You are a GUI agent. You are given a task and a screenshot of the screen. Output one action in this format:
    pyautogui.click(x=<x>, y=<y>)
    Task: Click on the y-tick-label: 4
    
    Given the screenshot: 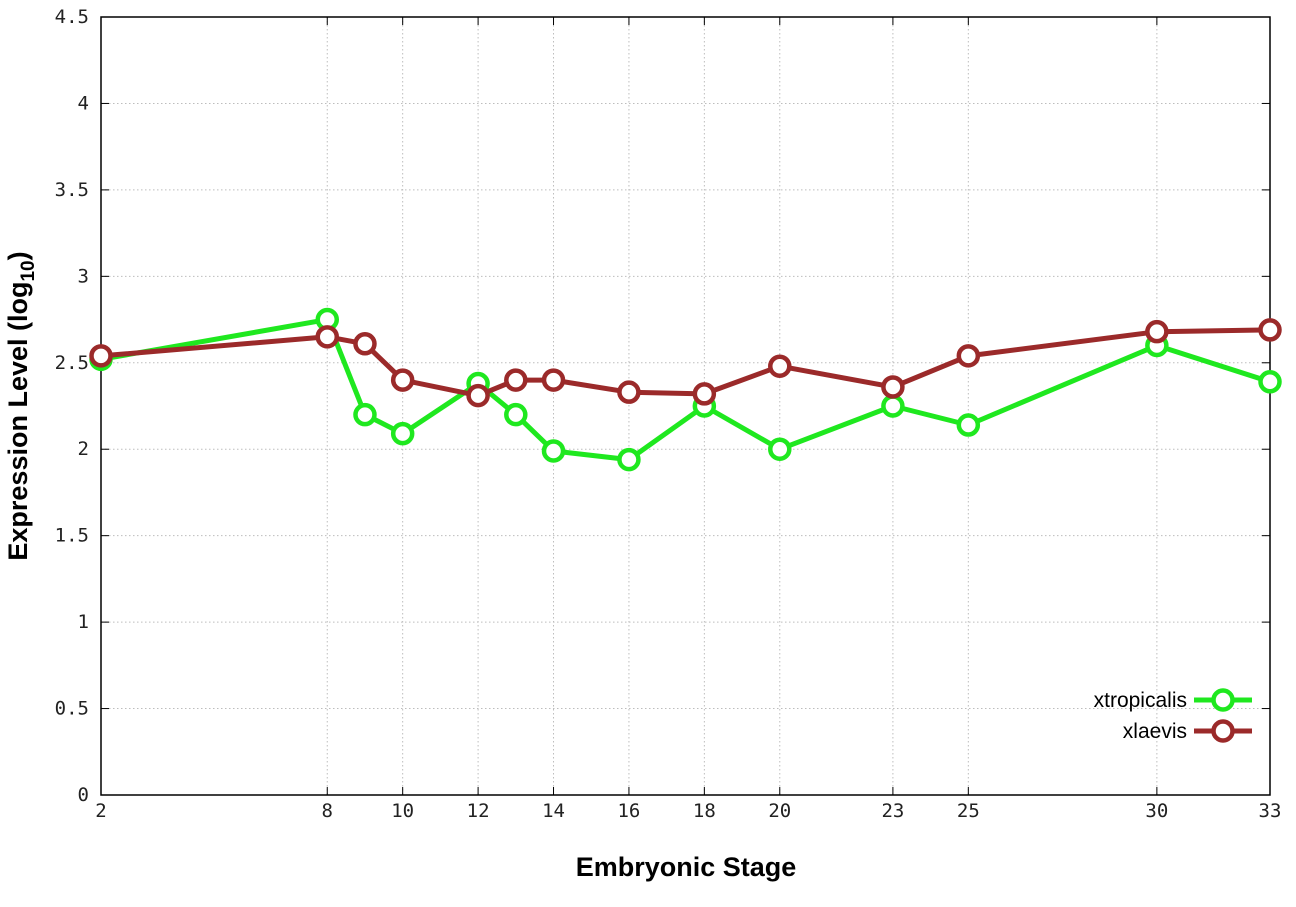 What is the action you would take?
    pyautogui.click(x=83, y=103)
    